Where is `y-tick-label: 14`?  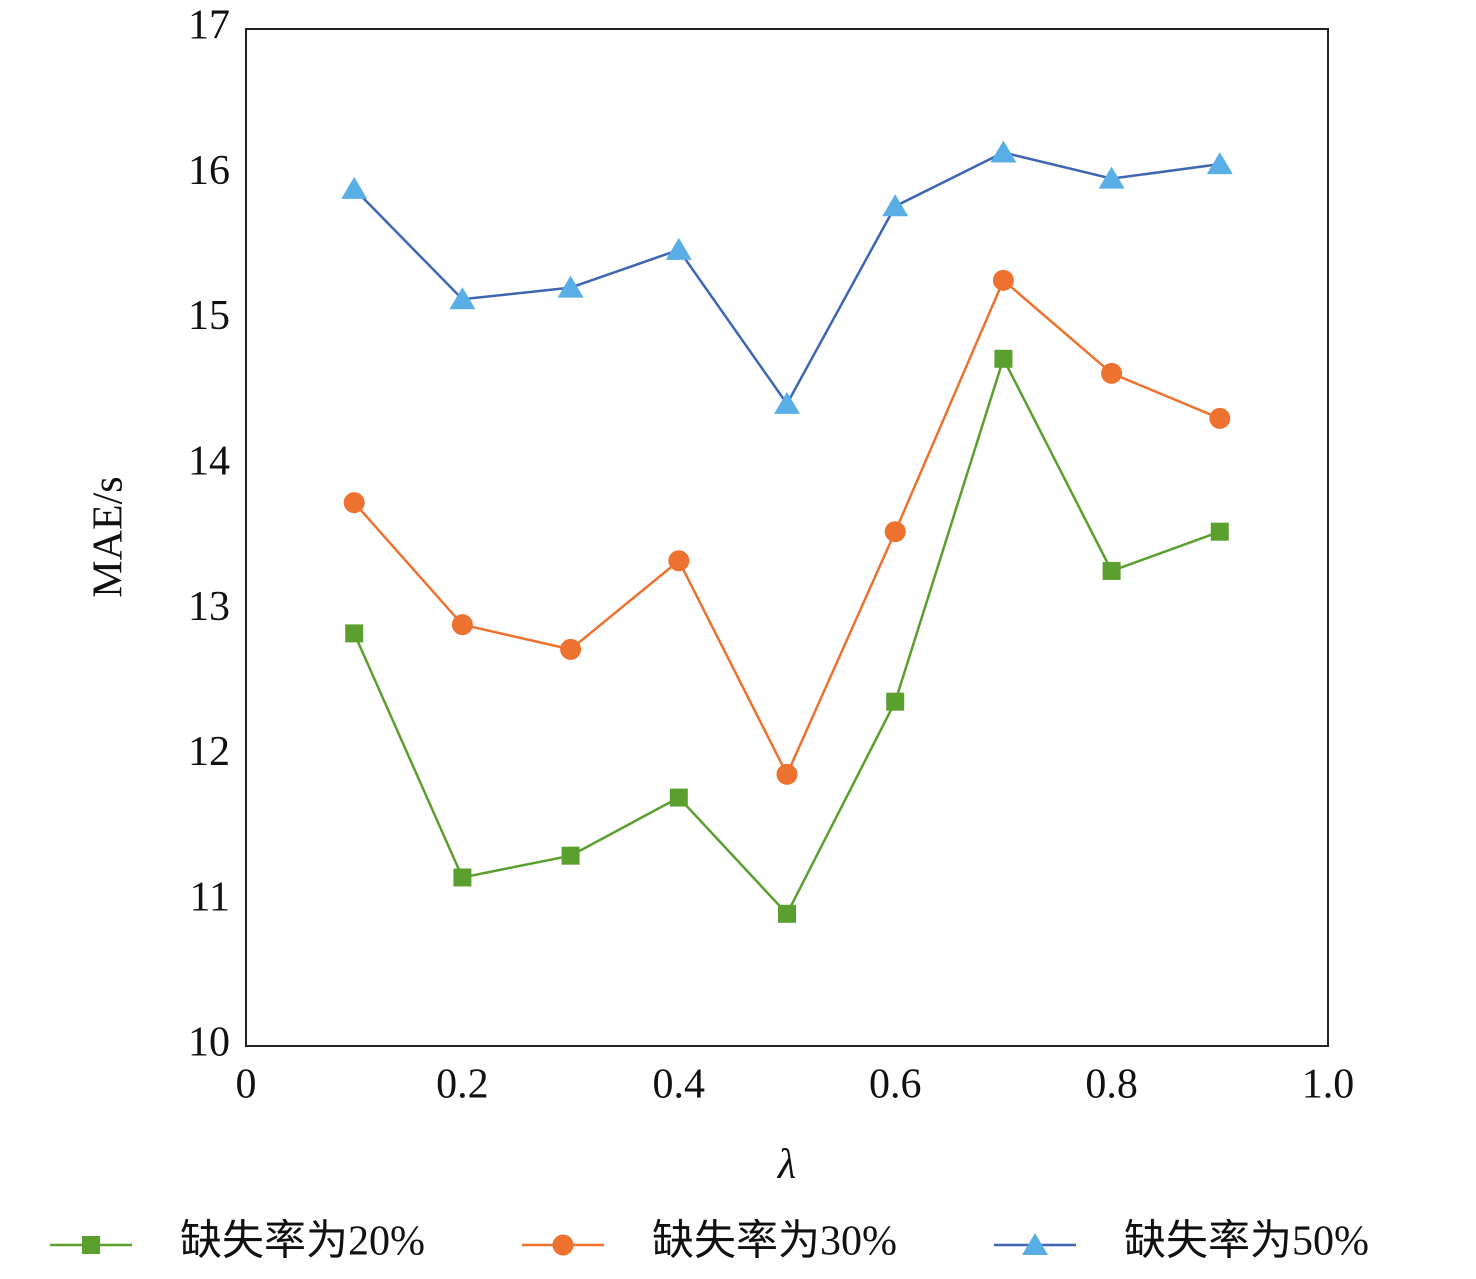
y-tick-label: 14 is located at coordinates (209, 461).